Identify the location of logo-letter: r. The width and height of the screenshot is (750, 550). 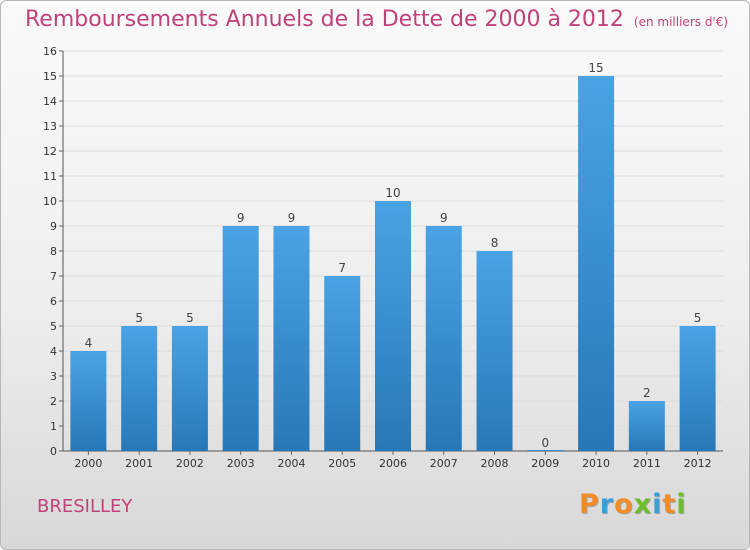
(607, 504).